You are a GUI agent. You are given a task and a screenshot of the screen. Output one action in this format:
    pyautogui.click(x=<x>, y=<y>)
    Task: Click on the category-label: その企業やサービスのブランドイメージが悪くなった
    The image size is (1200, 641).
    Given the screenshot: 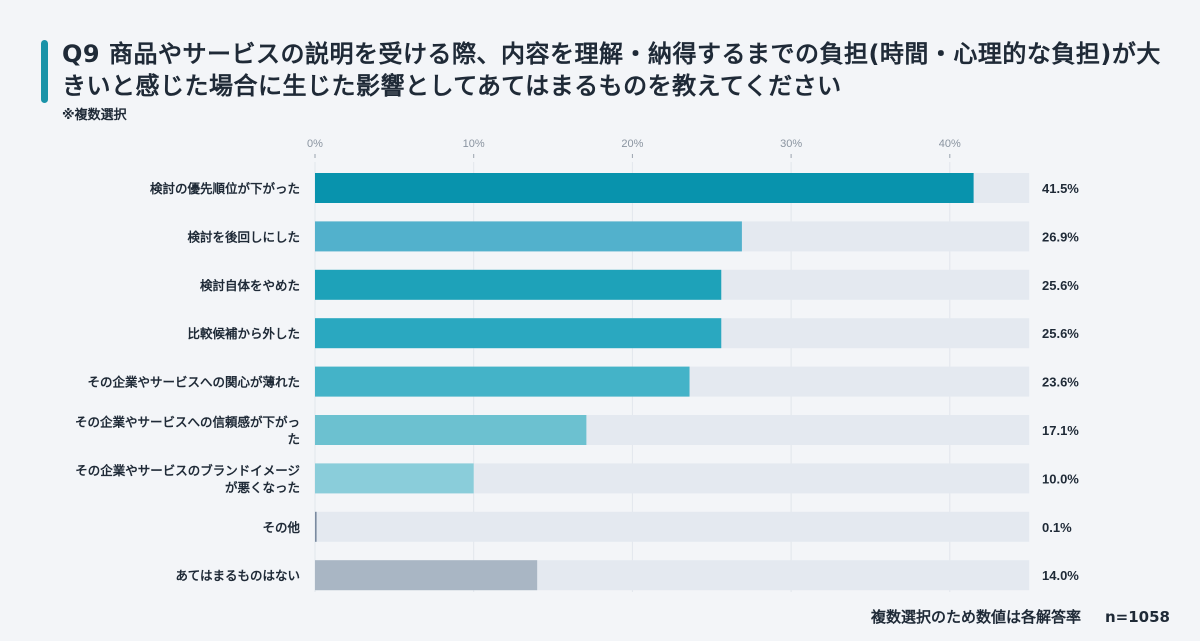 What is the action you would take?
    pyautogui.click(x=187, y=479)
    